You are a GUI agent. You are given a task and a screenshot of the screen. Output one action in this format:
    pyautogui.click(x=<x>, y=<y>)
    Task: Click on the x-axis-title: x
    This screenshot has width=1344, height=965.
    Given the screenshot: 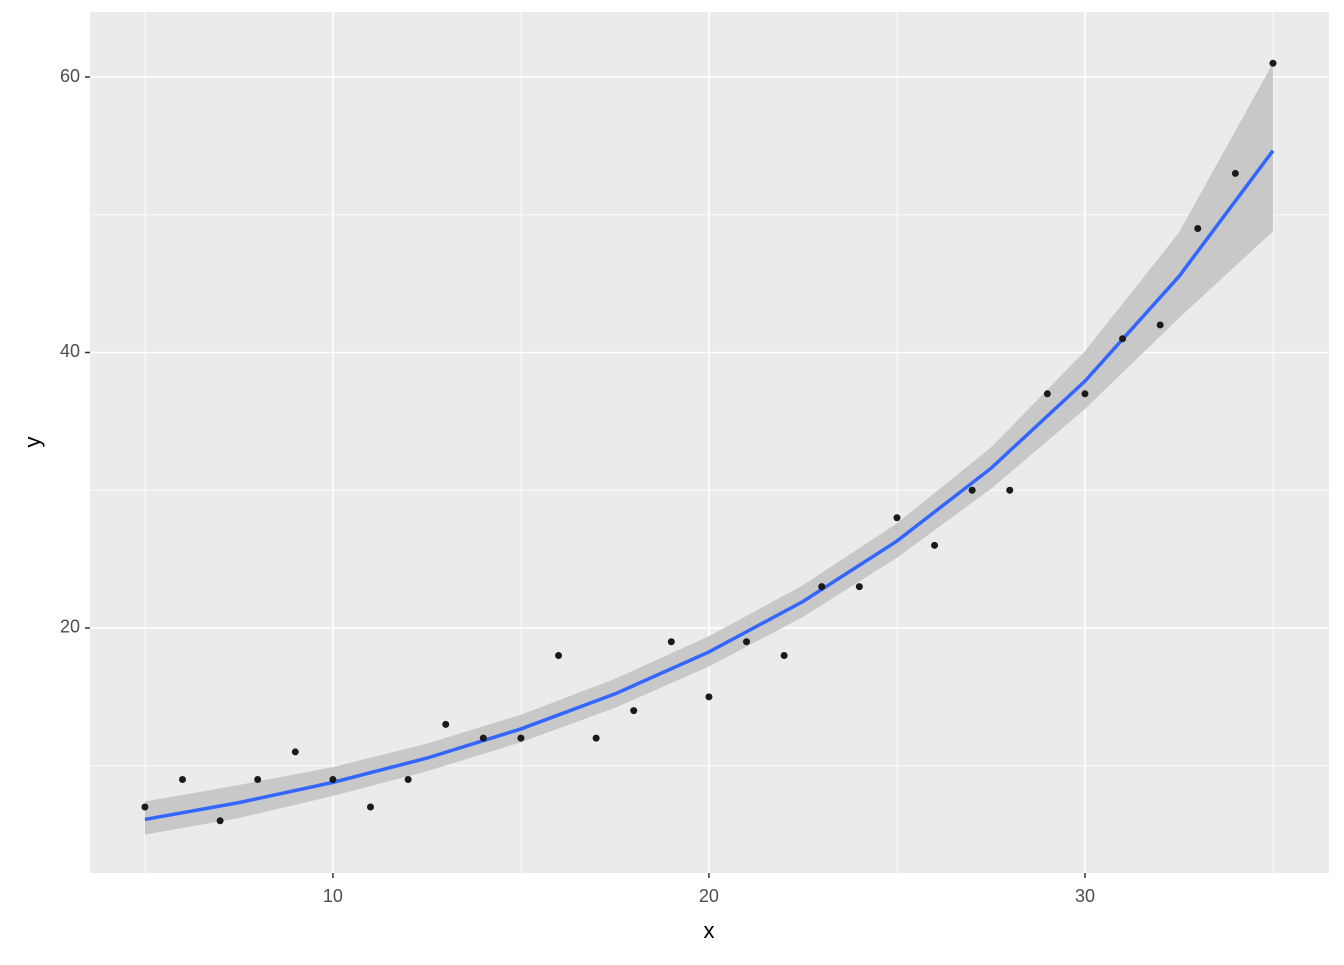 What is the action you would take?
    pyautogui.click(x=709, y=930)
    